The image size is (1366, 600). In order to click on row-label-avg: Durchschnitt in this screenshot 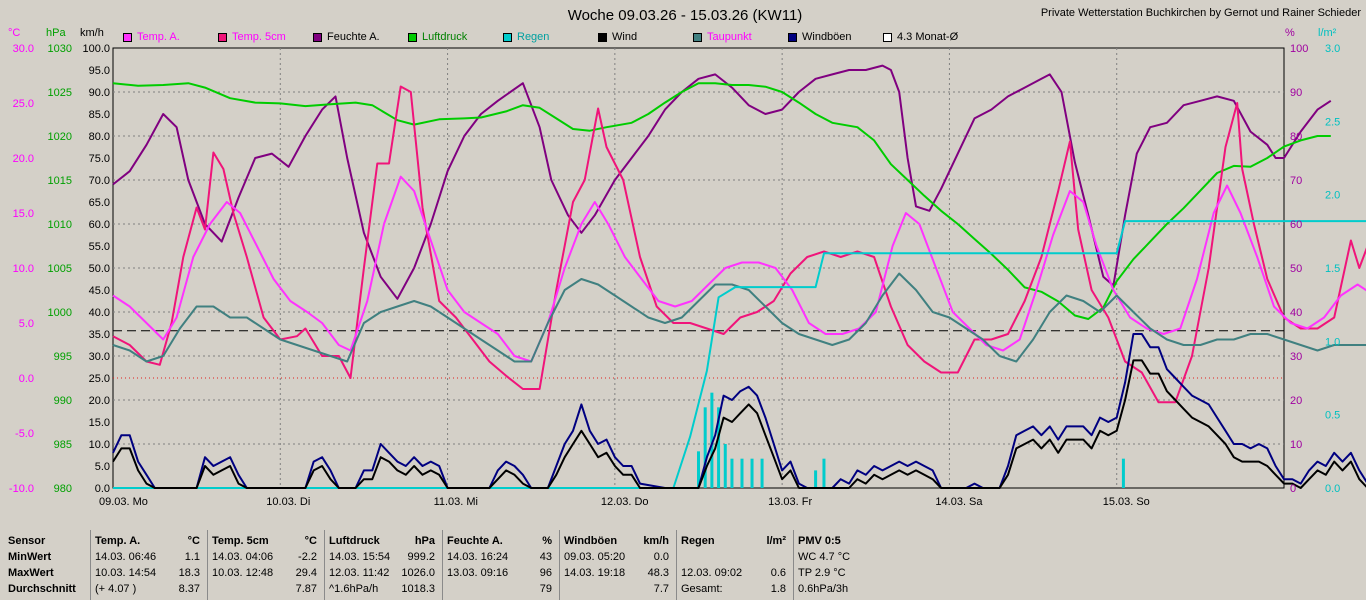, I will do `click(42, 589)`.